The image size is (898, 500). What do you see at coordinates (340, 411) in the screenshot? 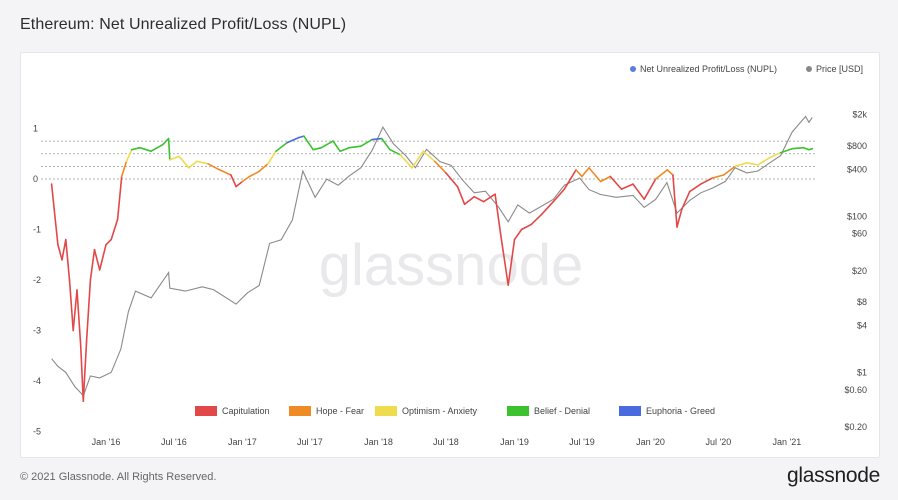
I see `zone-legend-label: Hope - Fear` at bounding box center [340, 411].